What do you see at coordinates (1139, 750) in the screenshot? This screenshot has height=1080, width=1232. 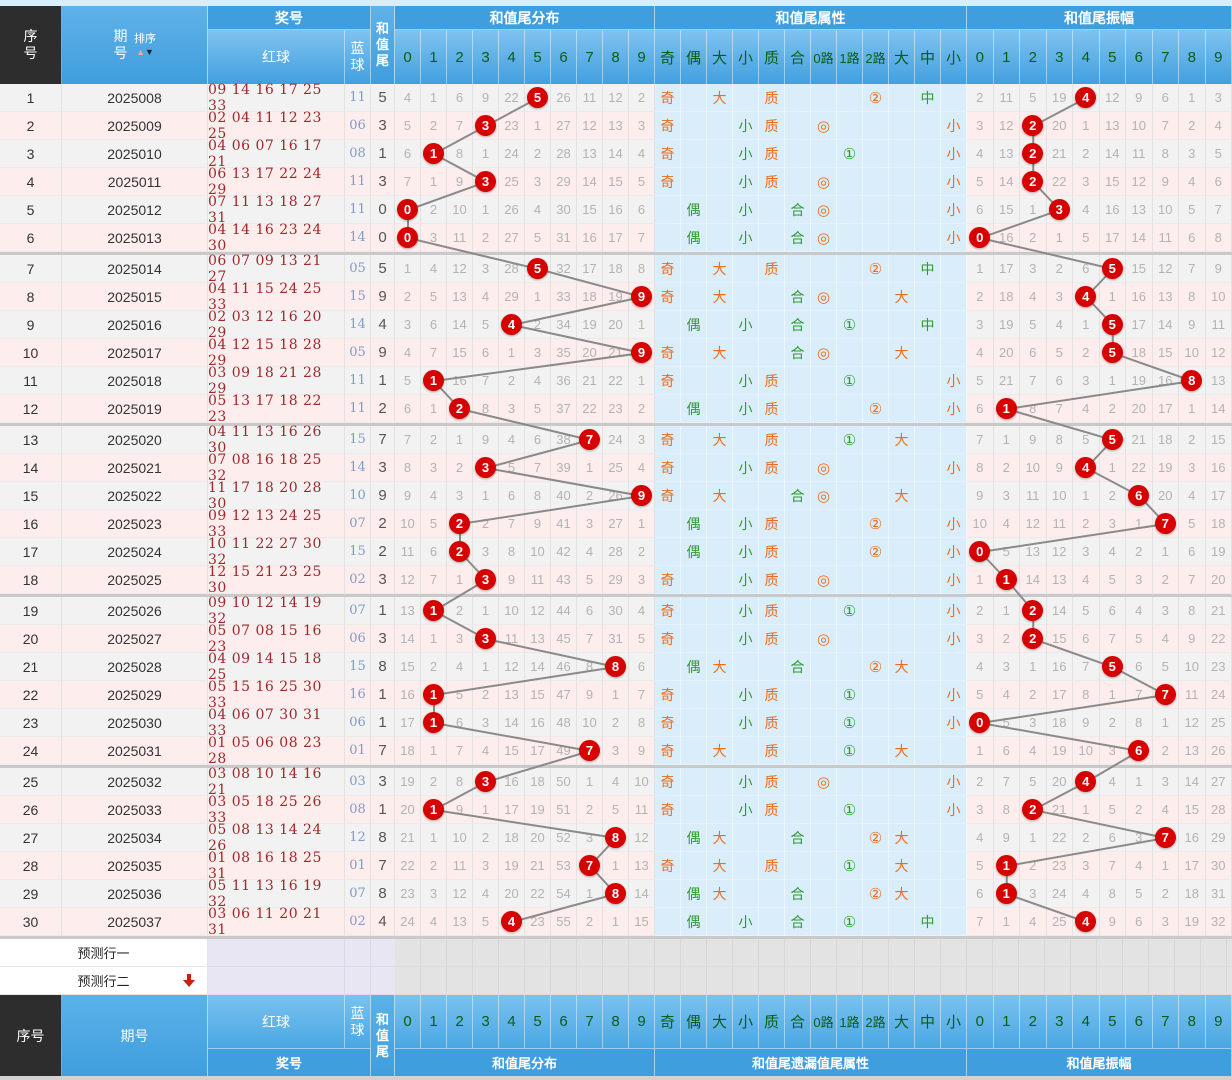 I see `amp-hit-circle: 6` at bounding box center [1139, 750].